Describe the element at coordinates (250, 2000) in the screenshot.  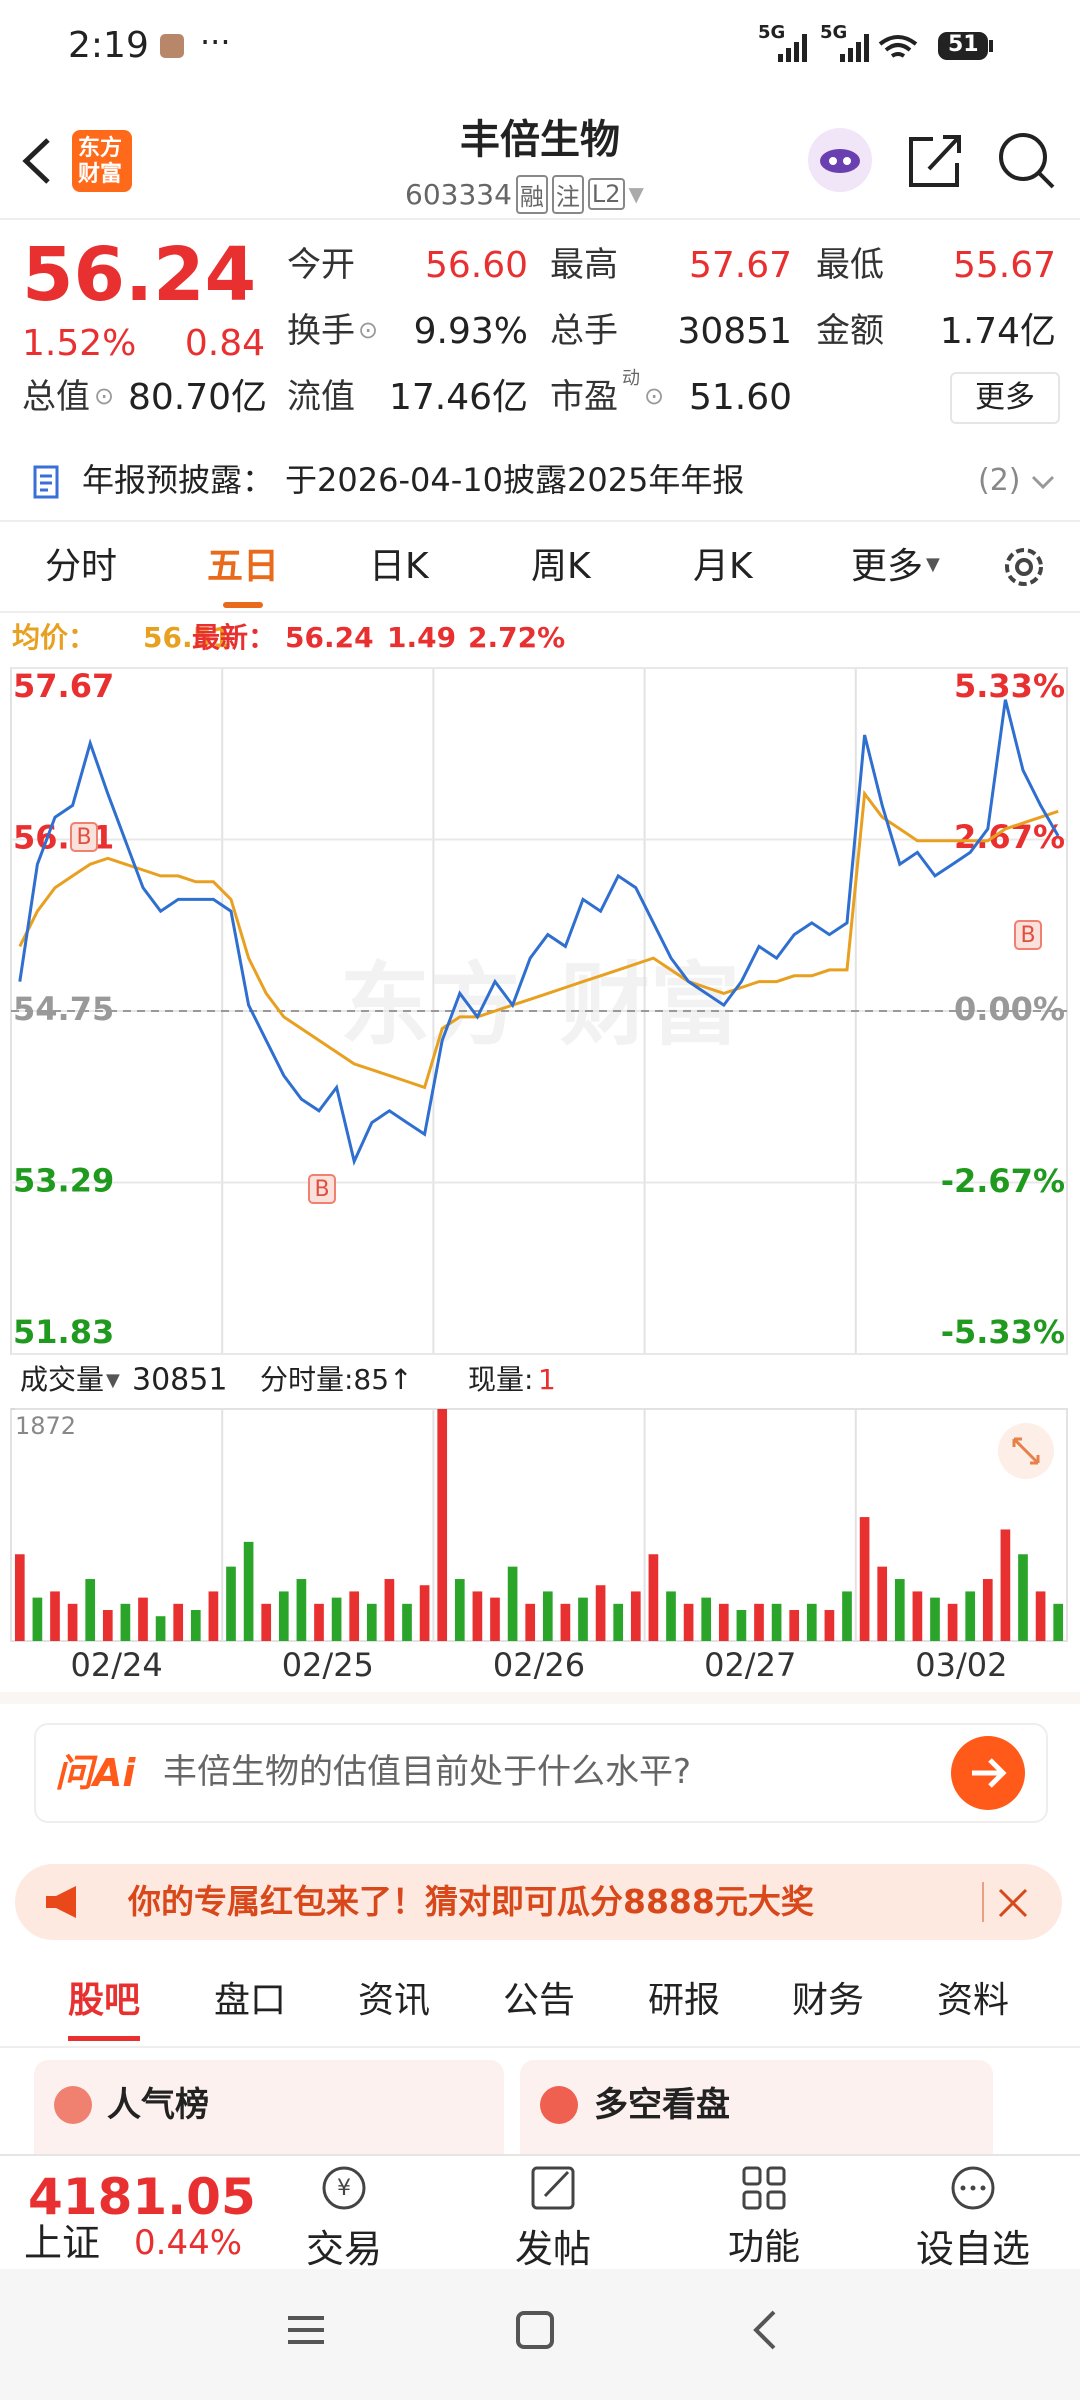
I see `sub-tab: 盘口` at that location.